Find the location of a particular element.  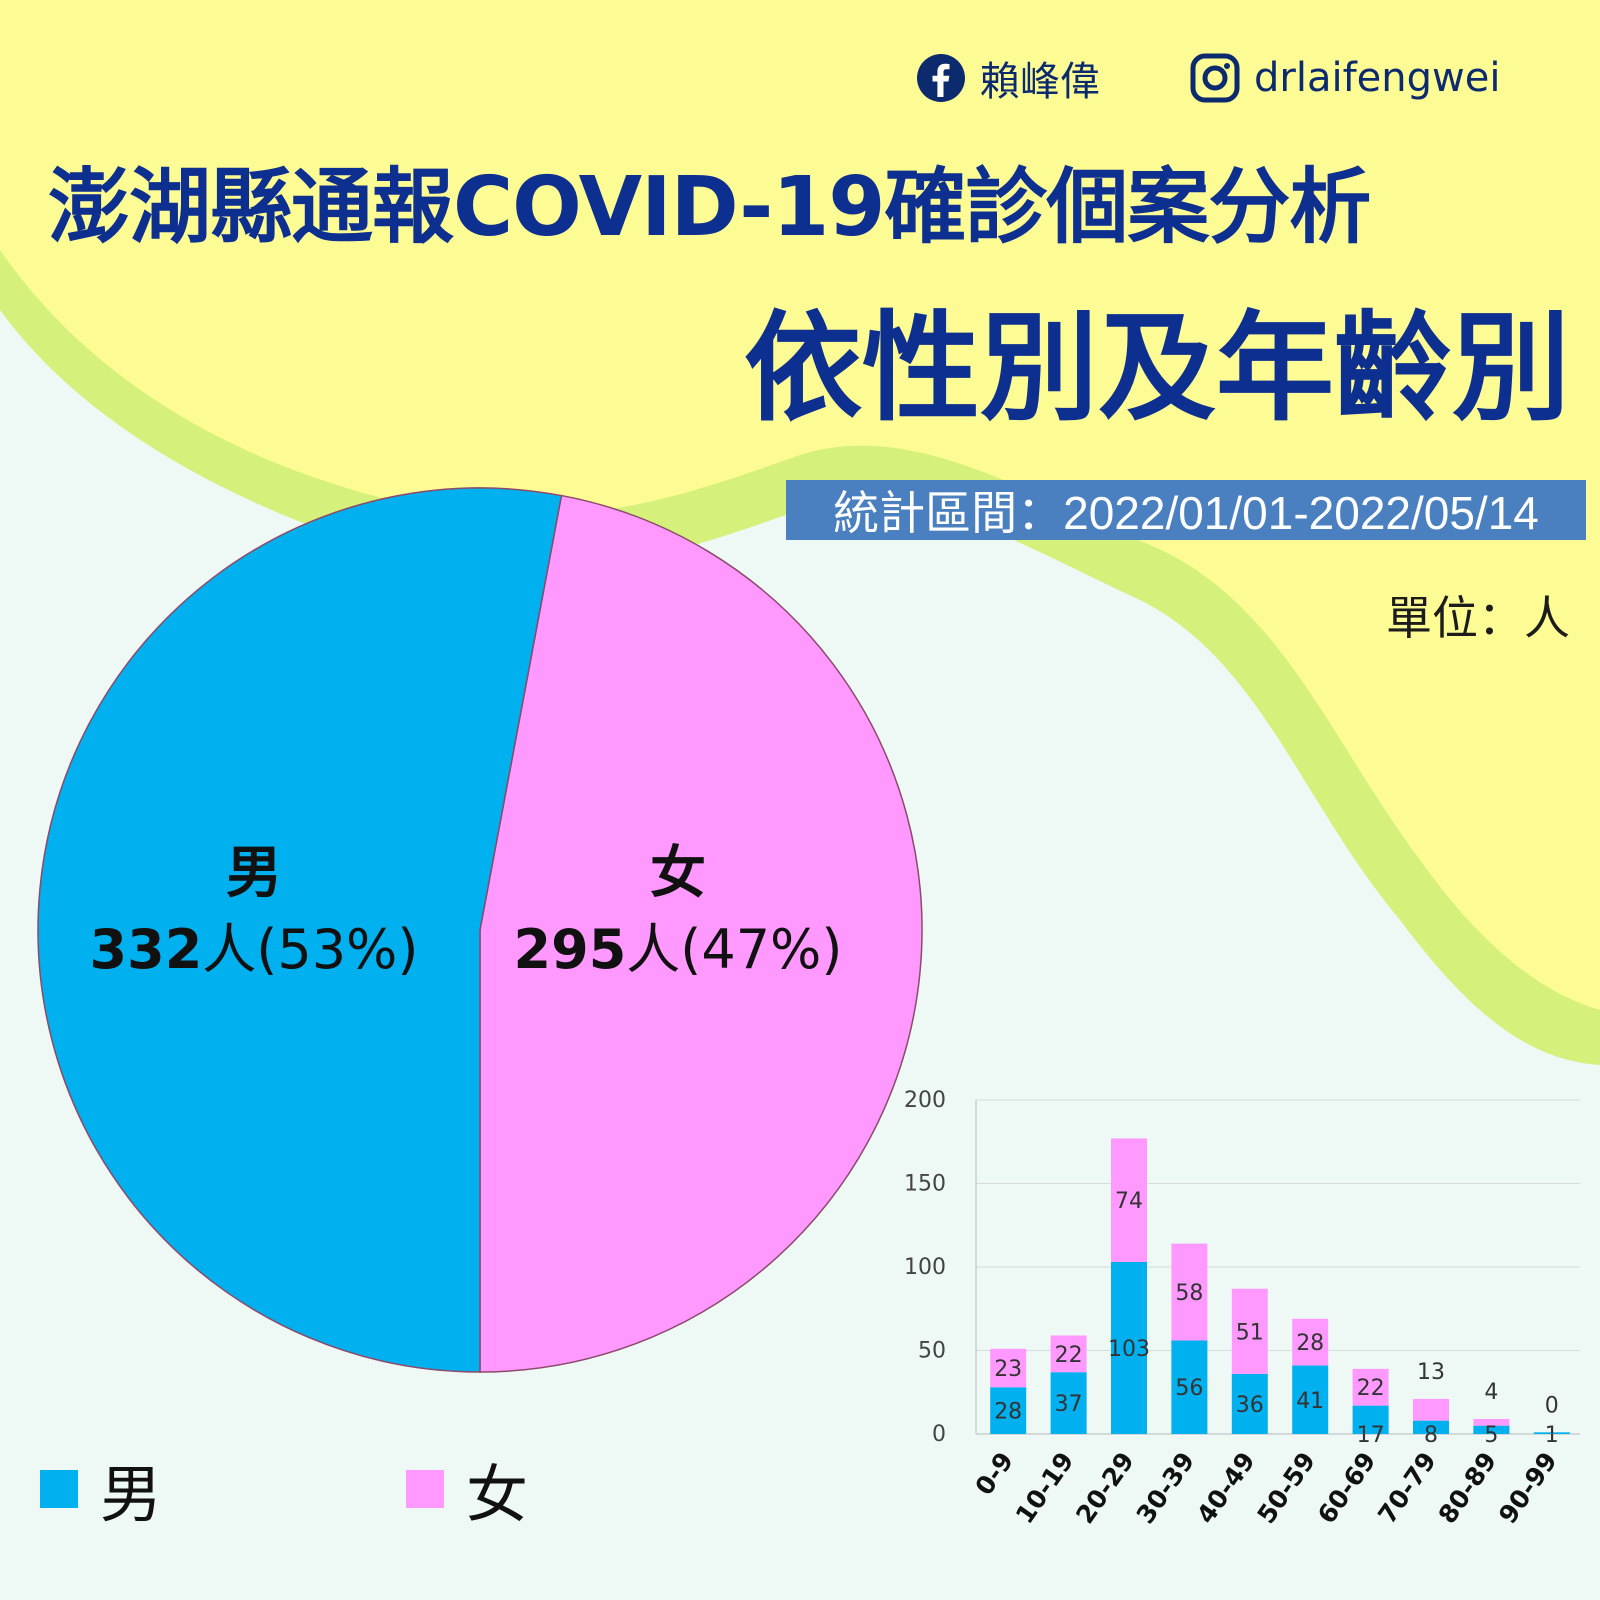

bar-value-label-female: 23 is located at coordinates (1008, 1369).